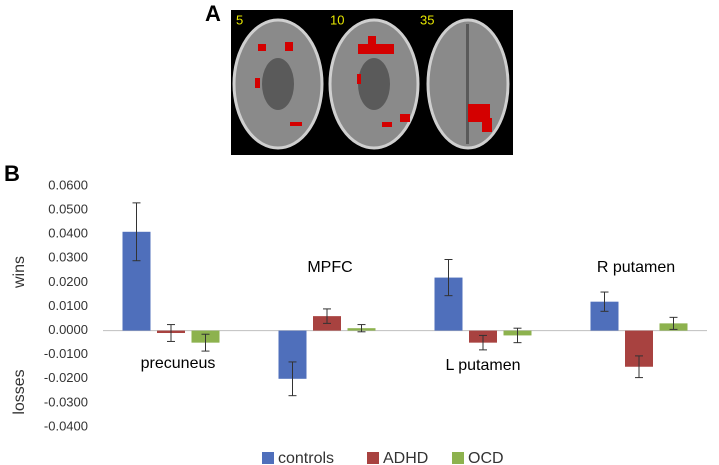 The height and width of the screenshot is (465, 719). I want to click on y-tick-label: 0.0100, so click(68, 305).